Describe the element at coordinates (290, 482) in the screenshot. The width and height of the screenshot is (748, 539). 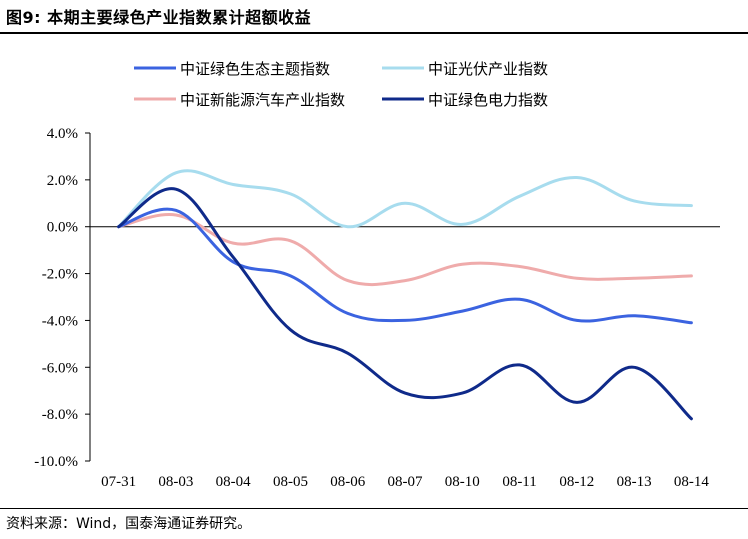
I see `x-tick-label: 08-05` at that location.